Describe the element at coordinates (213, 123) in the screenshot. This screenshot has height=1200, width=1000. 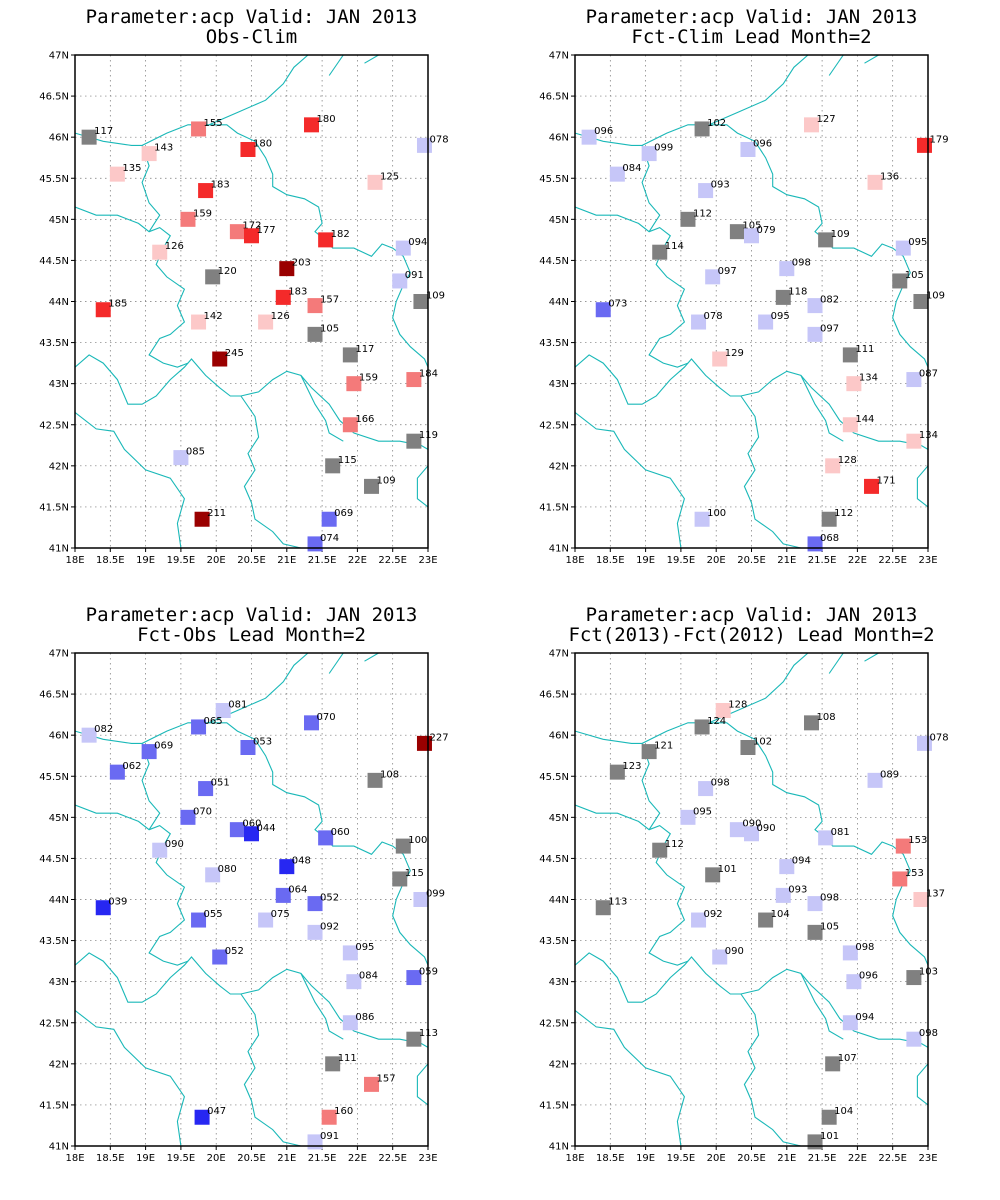
I see `station-value-label: 155` at that location.